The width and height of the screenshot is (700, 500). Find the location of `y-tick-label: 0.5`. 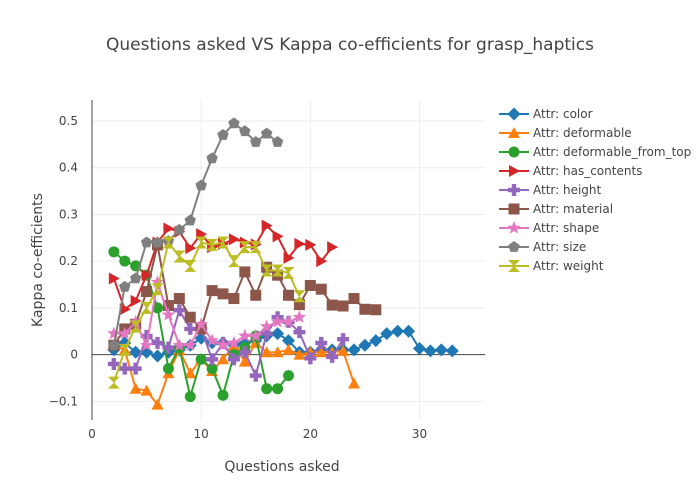

y-tick-label: 0.5 is located at coordinates (68, 121).